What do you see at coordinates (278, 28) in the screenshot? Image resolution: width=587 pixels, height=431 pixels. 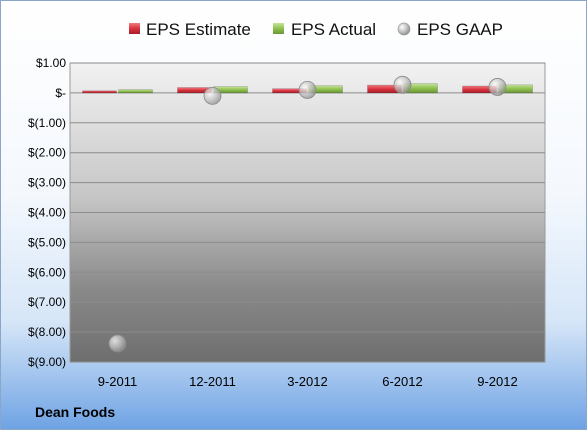 I see `legend-swatch-actual` at bounding box center [278, 28].